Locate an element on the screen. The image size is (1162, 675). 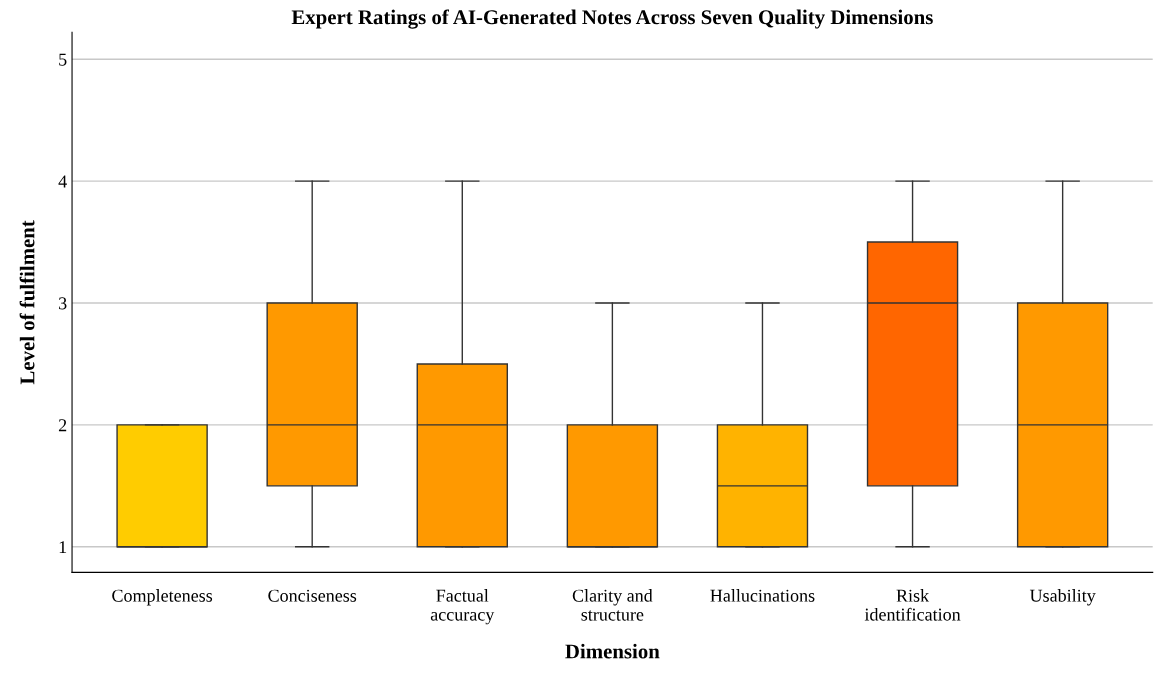
x-tick-label: Completeness is located at coordinates (162, 597).